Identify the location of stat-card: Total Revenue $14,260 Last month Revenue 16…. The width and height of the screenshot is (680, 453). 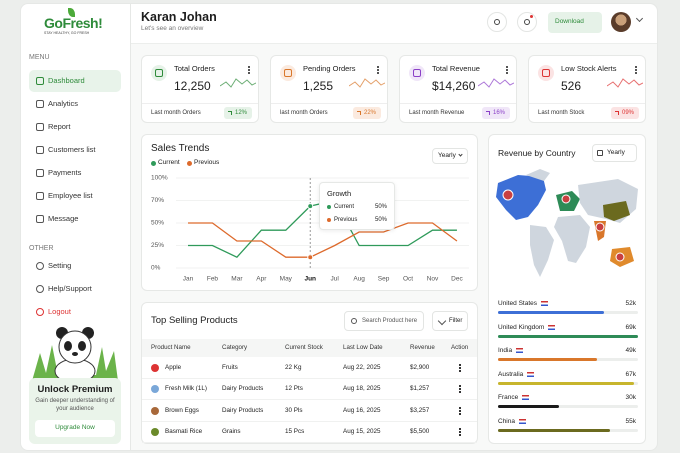
(458, 89).